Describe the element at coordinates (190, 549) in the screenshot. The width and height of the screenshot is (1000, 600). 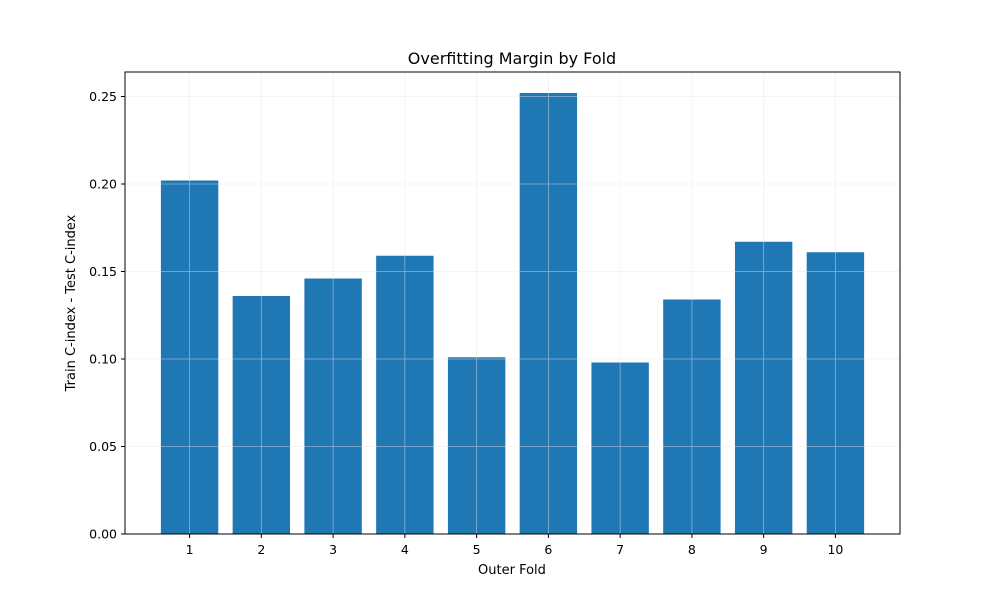
I see `x-tick-label: 1` at that location.